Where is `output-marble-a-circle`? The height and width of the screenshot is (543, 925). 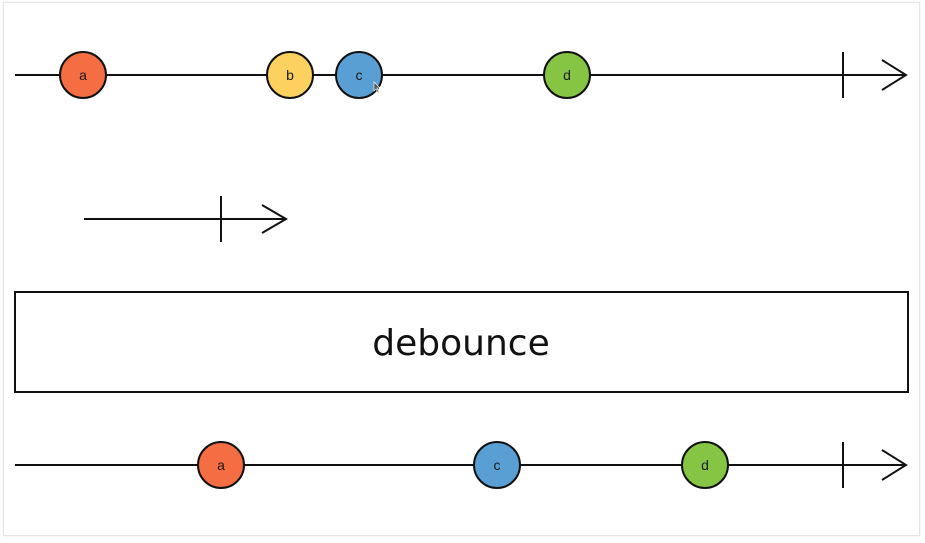
output-marble-a-circle is located at coordinates (221, 465).